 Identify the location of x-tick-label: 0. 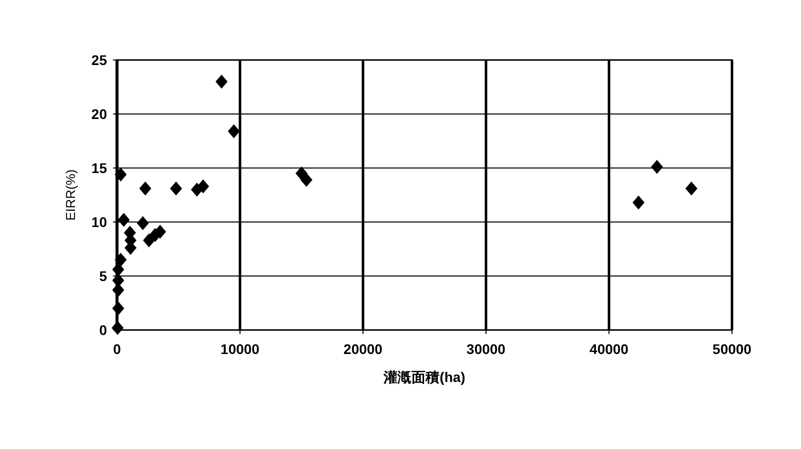
(117, 349).